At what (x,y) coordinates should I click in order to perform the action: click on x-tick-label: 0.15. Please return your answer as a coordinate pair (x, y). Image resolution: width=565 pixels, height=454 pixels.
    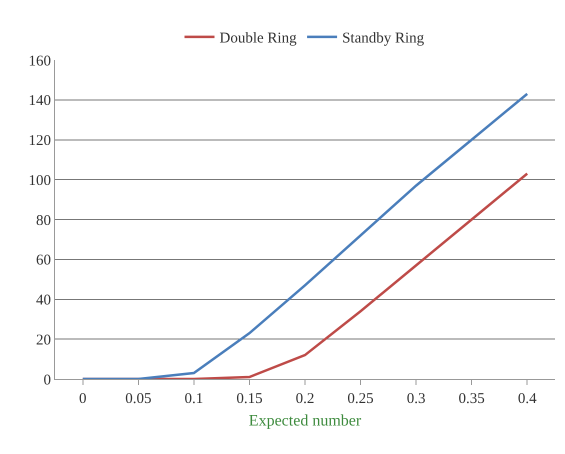
    Looking at the image, I should click on (249, 399).